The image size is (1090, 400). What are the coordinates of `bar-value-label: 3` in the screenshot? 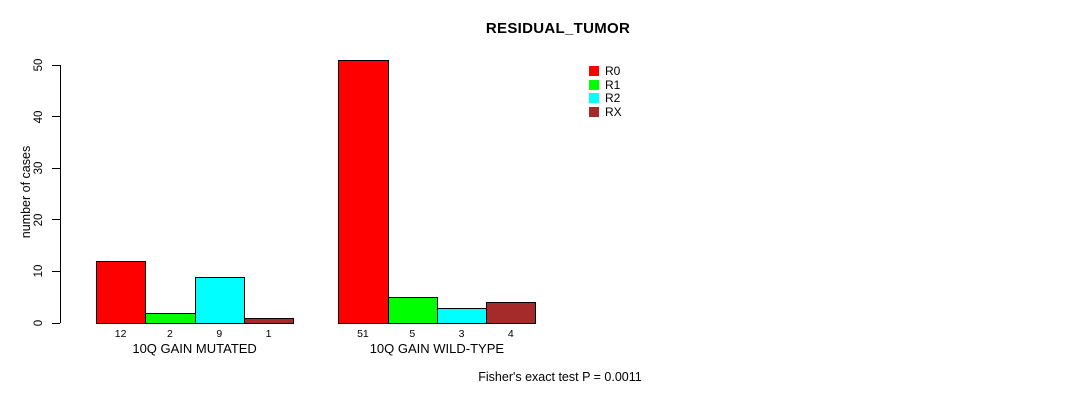 It's located at (461, 334).